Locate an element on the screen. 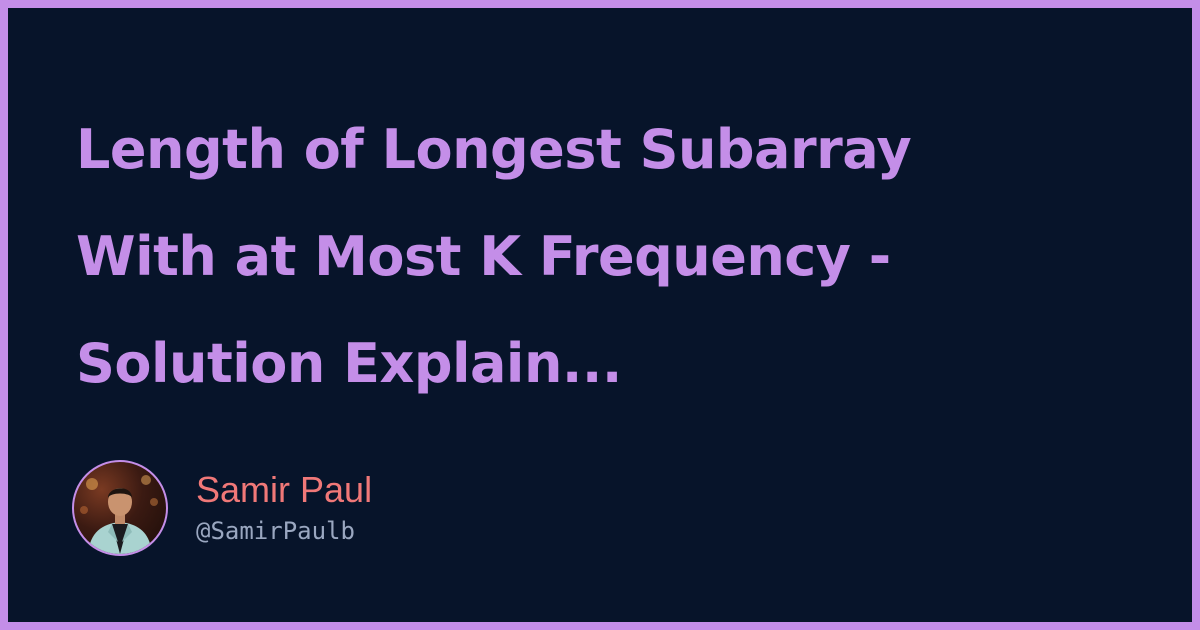  author-handle: @SamirPaulb is located at coordinates (275, 531).